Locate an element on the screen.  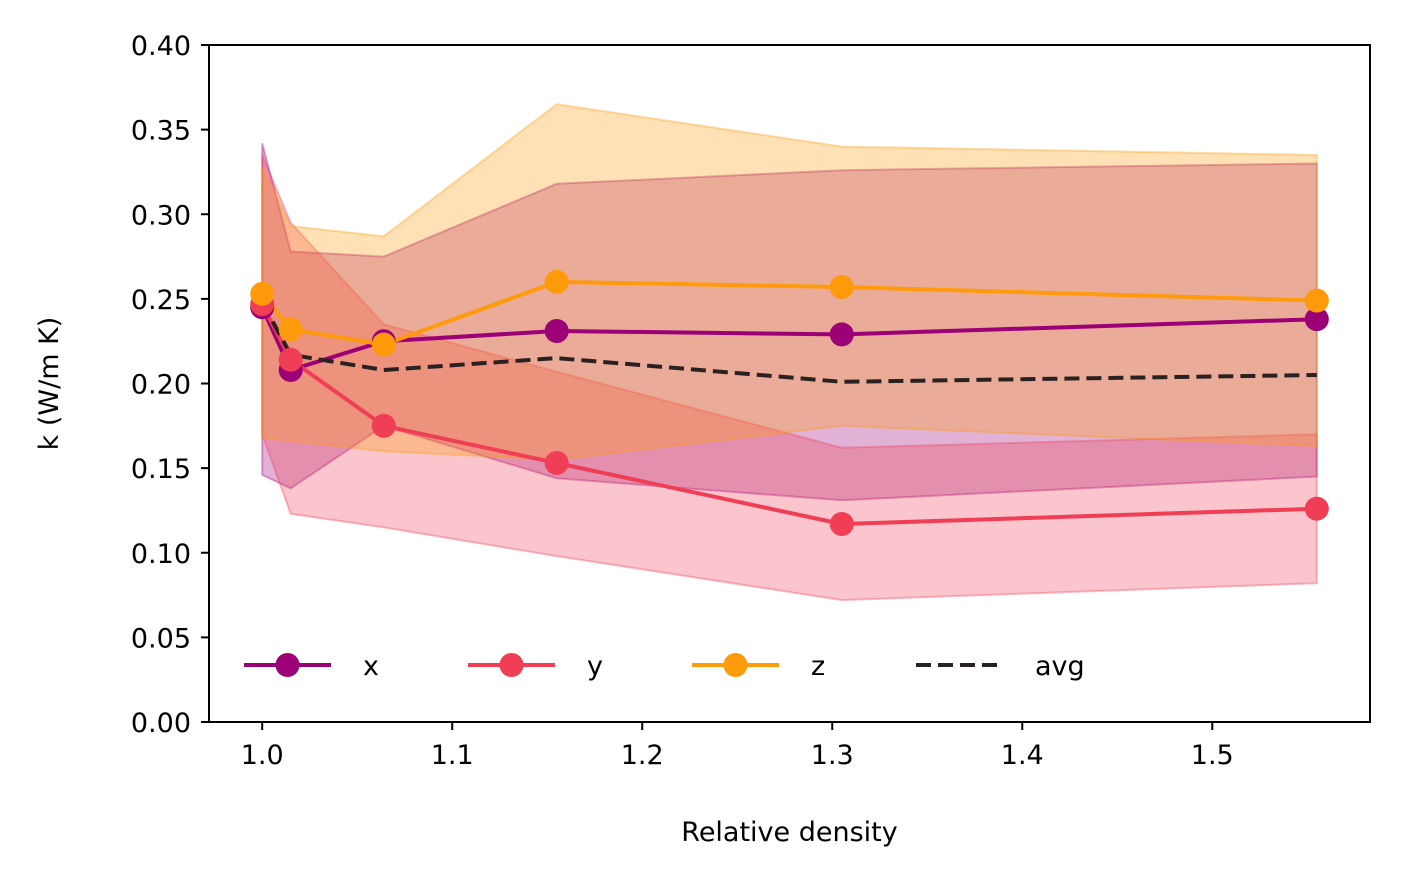
y-tick-label: 0.25 is located at coordinates (161, 300).